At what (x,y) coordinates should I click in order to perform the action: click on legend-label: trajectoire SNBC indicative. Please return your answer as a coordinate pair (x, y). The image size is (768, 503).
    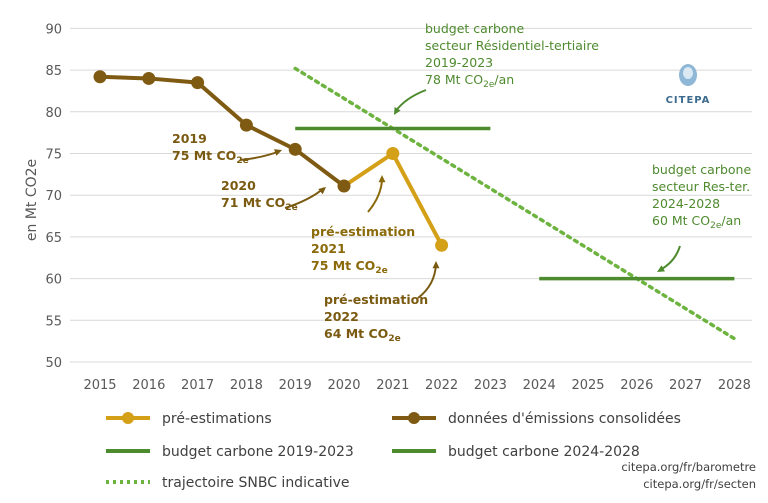
    Looking at the image, I should click on (256, 483).